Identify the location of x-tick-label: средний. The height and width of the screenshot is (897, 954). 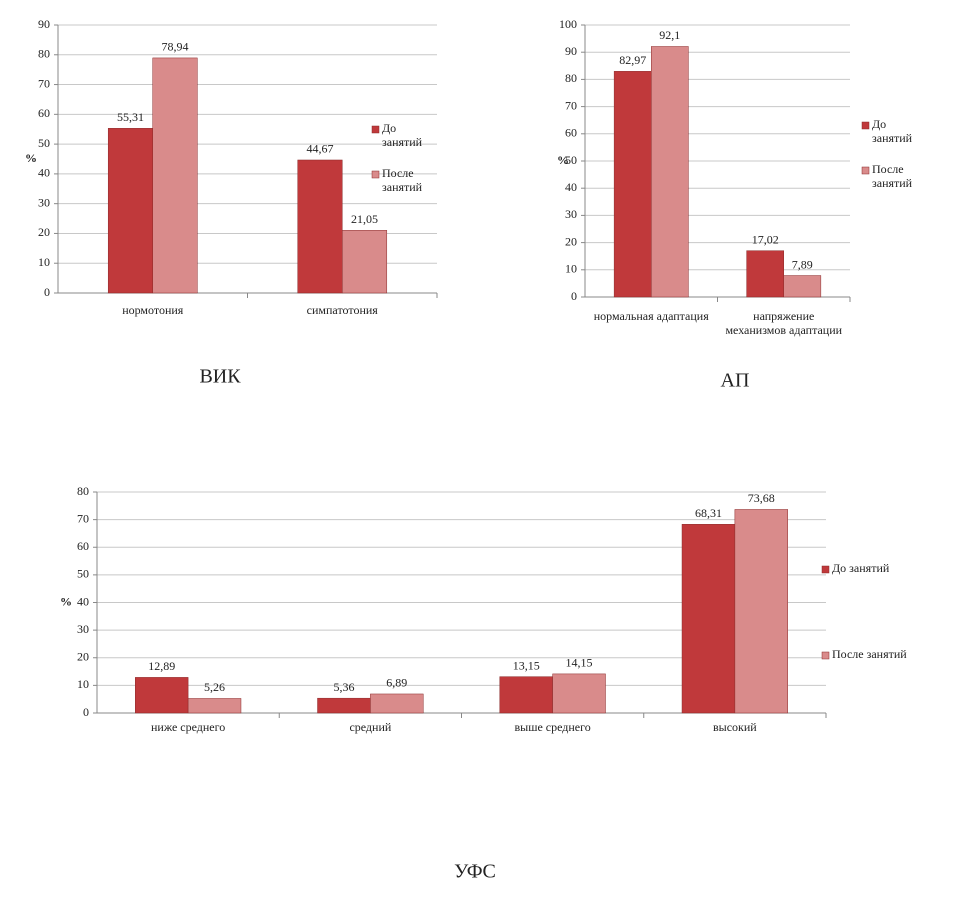
(370, 727).